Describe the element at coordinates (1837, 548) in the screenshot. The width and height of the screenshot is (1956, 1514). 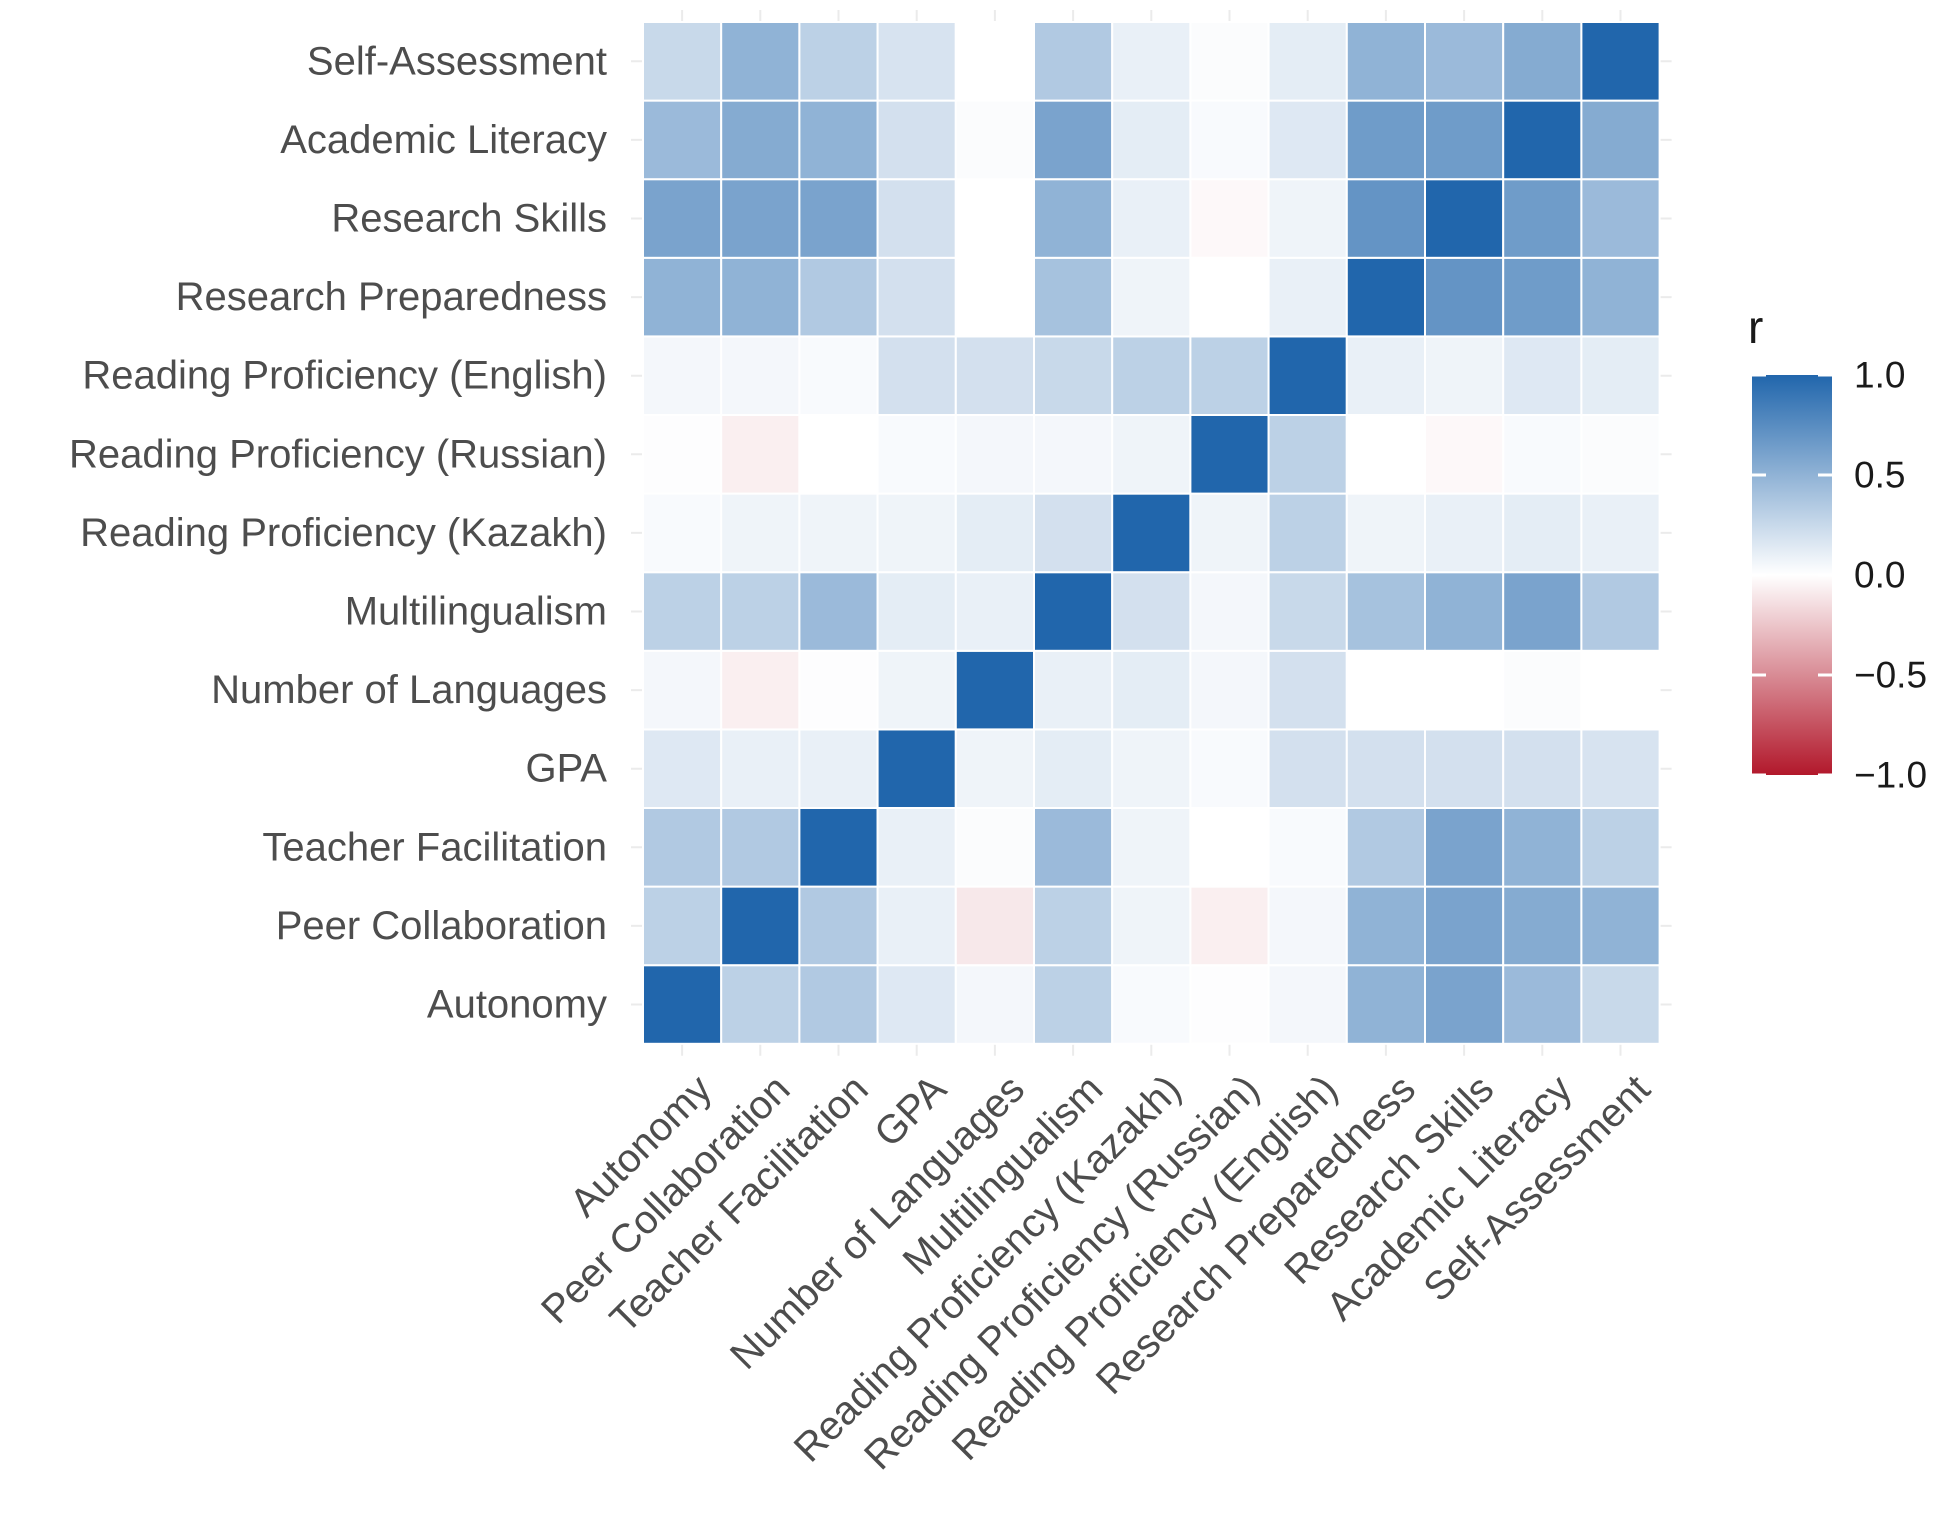
I see `color-legend: r 1.0 0.5 0.0 −0.5 −1.0` at that location.